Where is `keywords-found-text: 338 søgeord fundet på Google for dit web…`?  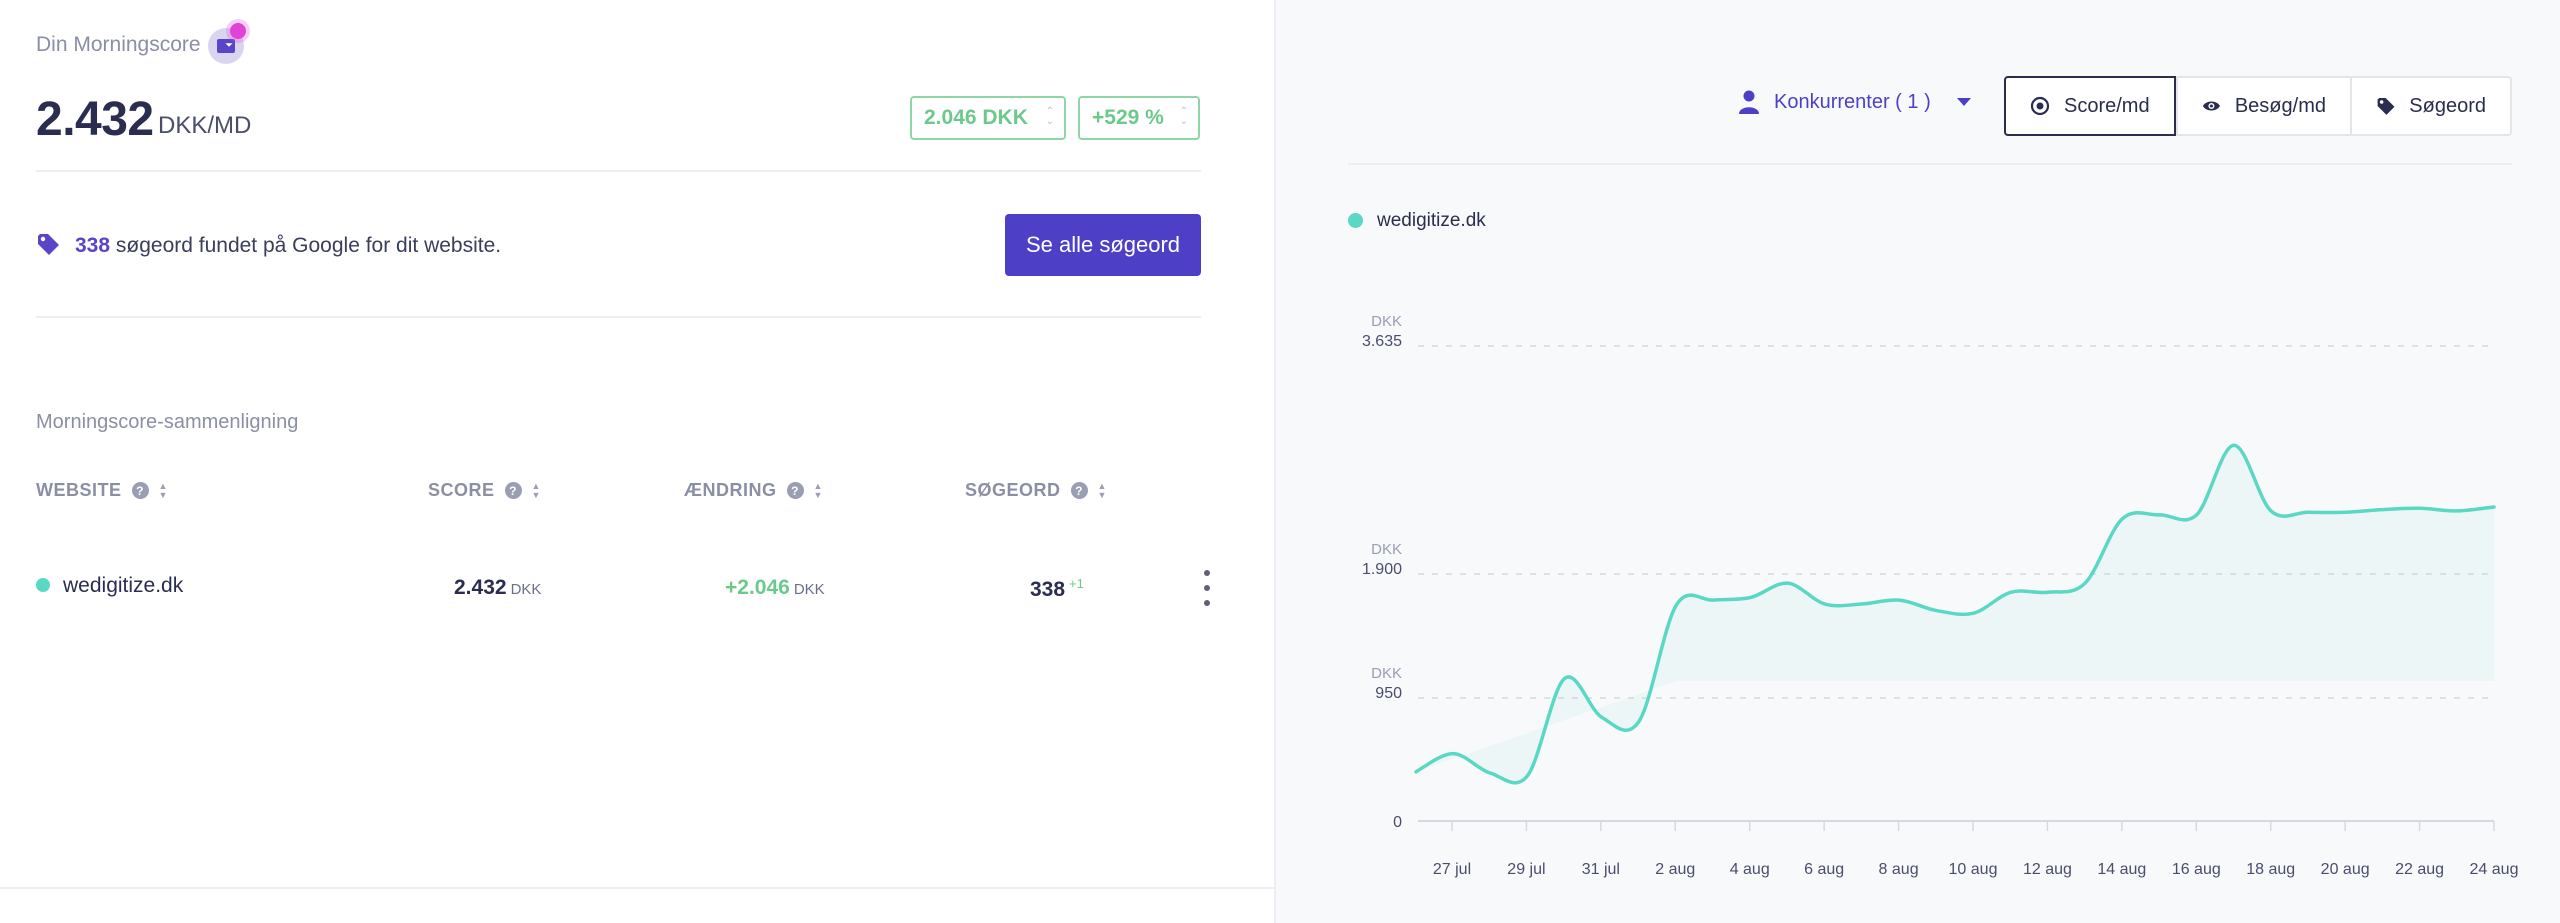
keywords-found-text: 338 søgeord fundet på Google for dit web… is located at coordinates (288, 245).